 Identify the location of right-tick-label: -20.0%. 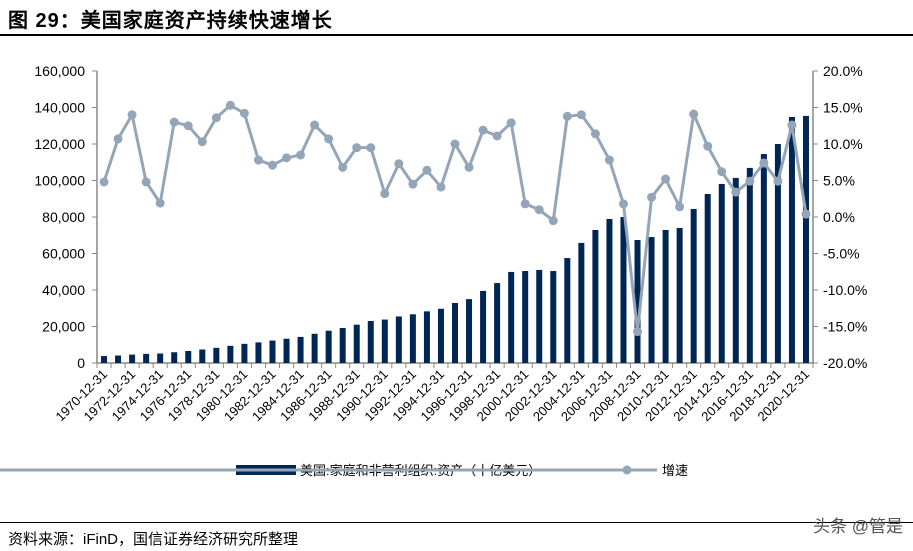
(845, 363).